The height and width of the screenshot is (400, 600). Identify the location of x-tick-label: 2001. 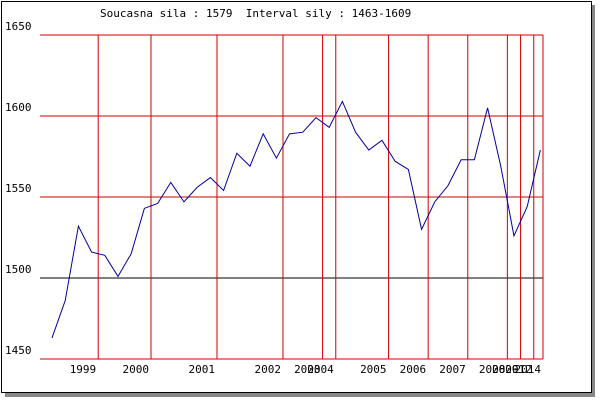
(201, 369).